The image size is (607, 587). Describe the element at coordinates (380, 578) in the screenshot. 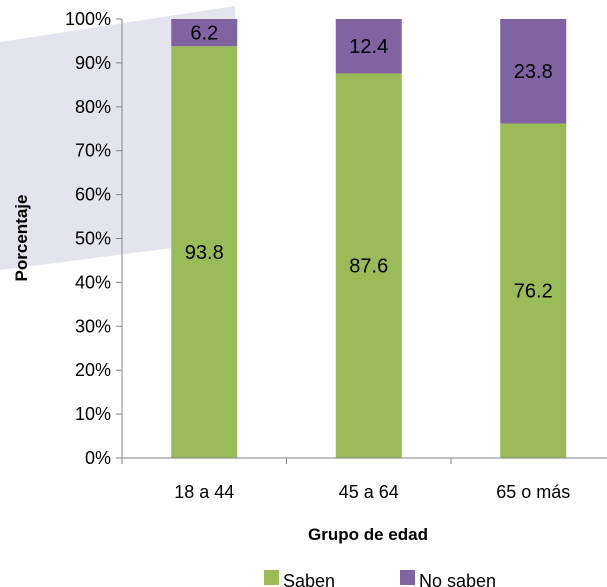

I see `legend: Saben No saben` at that location.